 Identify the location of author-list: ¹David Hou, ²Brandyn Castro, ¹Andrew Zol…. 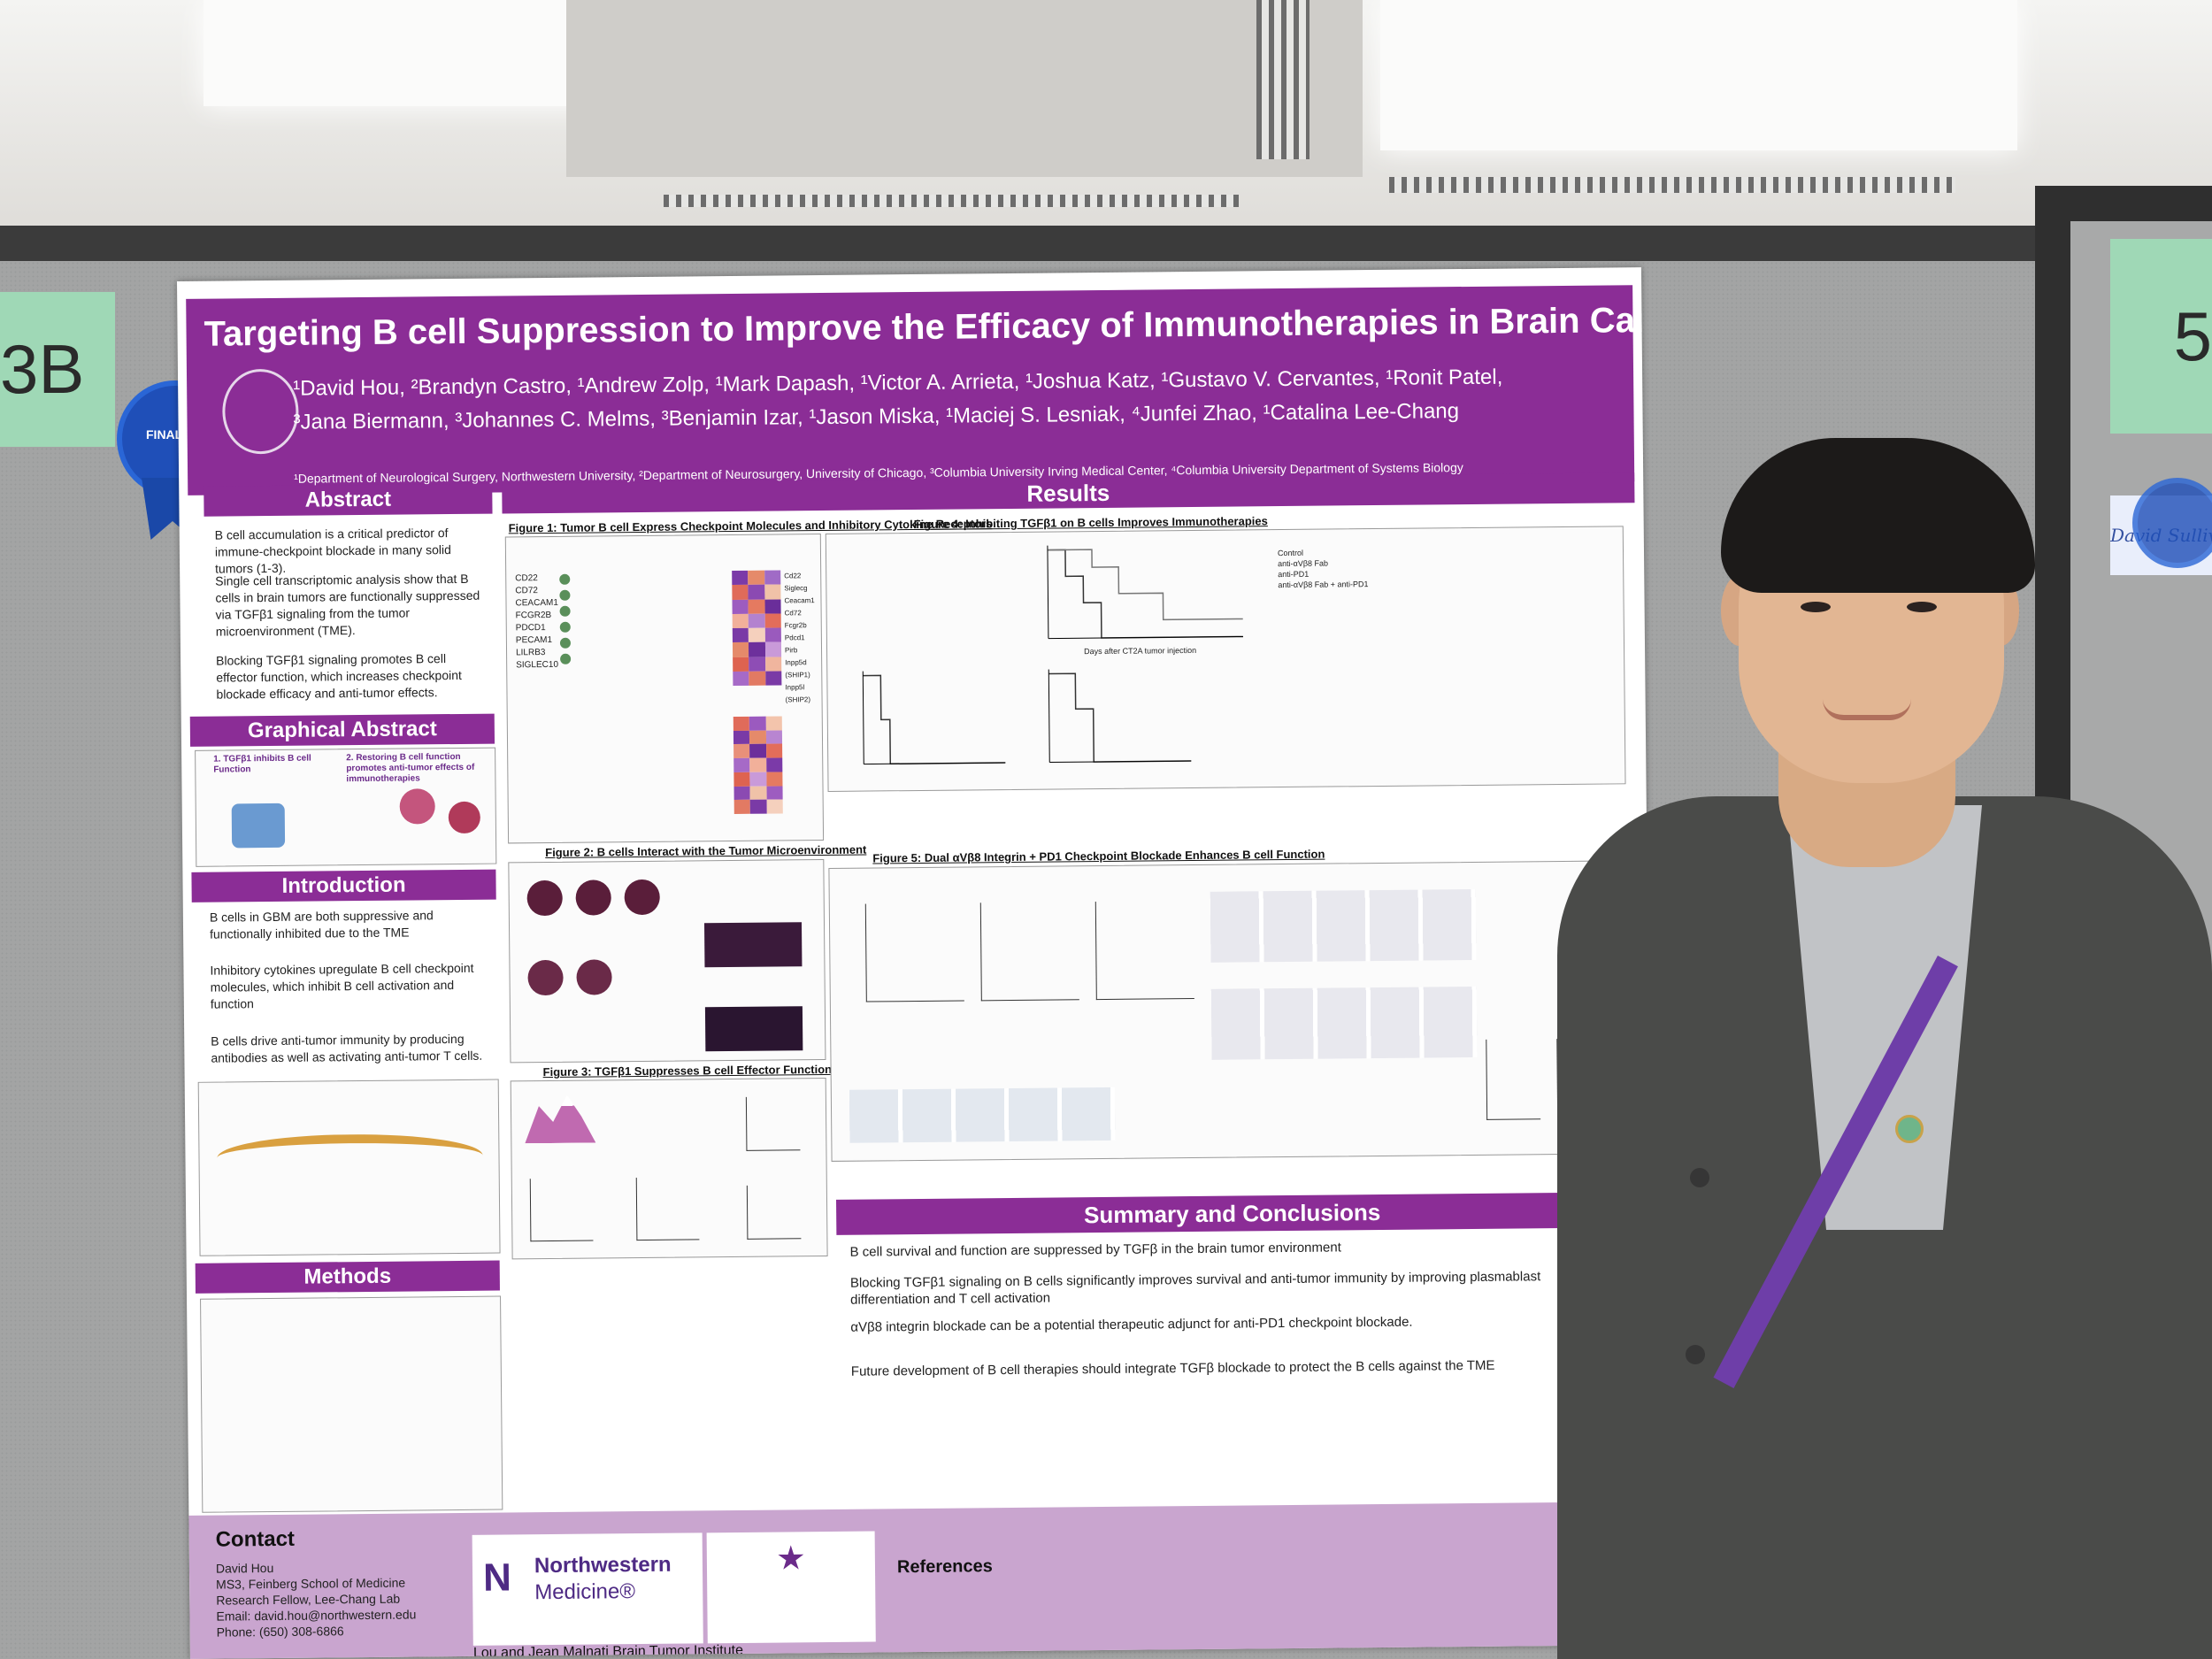
(948, 400).